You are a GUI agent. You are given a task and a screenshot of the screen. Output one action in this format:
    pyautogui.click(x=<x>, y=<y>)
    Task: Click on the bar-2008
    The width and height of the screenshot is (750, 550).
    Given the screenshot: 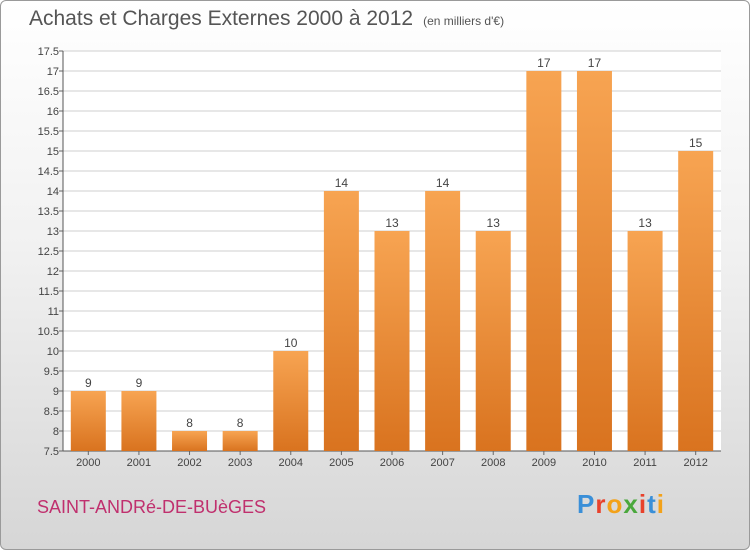 What is the action you would take?
    pyautogui.click(x=493, y=341)
    